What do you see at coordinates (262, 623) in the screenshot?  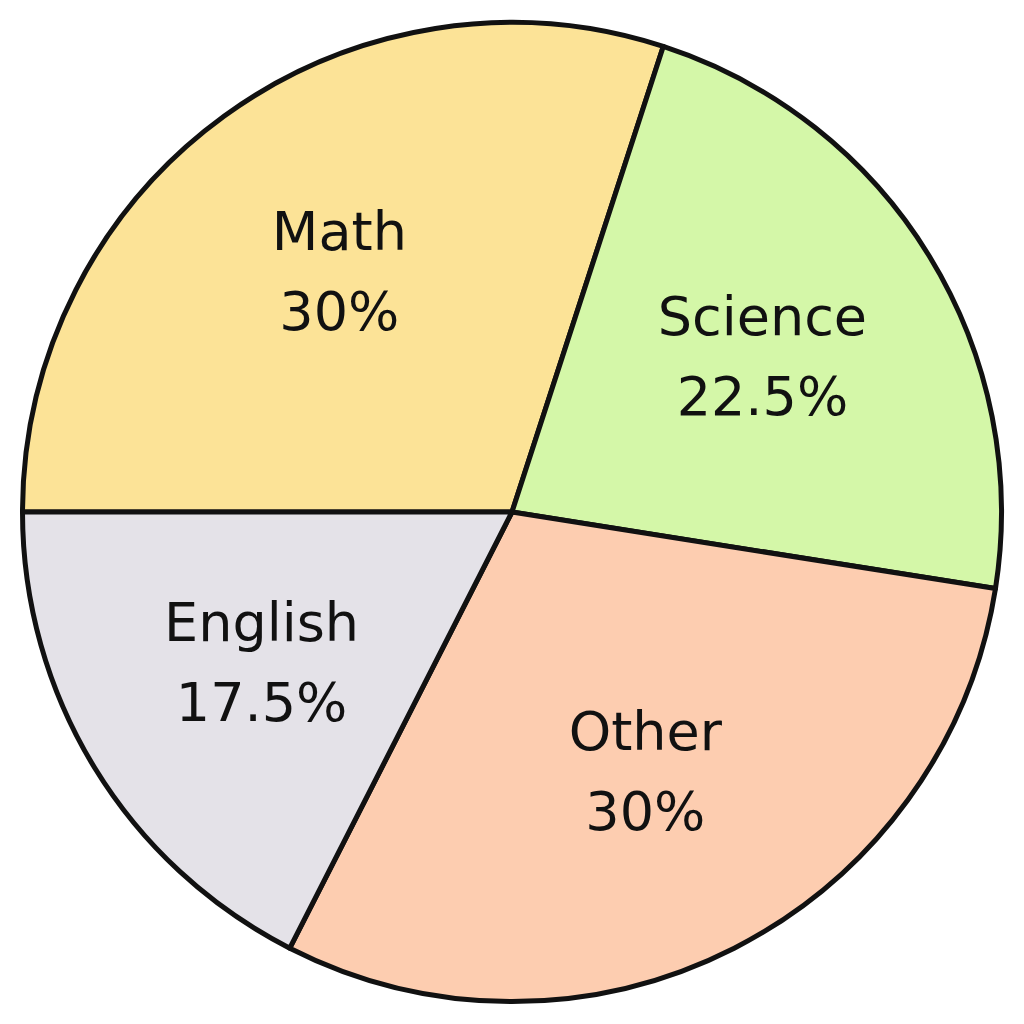 I see `slice-label: English` at bounding box center [262, 623].